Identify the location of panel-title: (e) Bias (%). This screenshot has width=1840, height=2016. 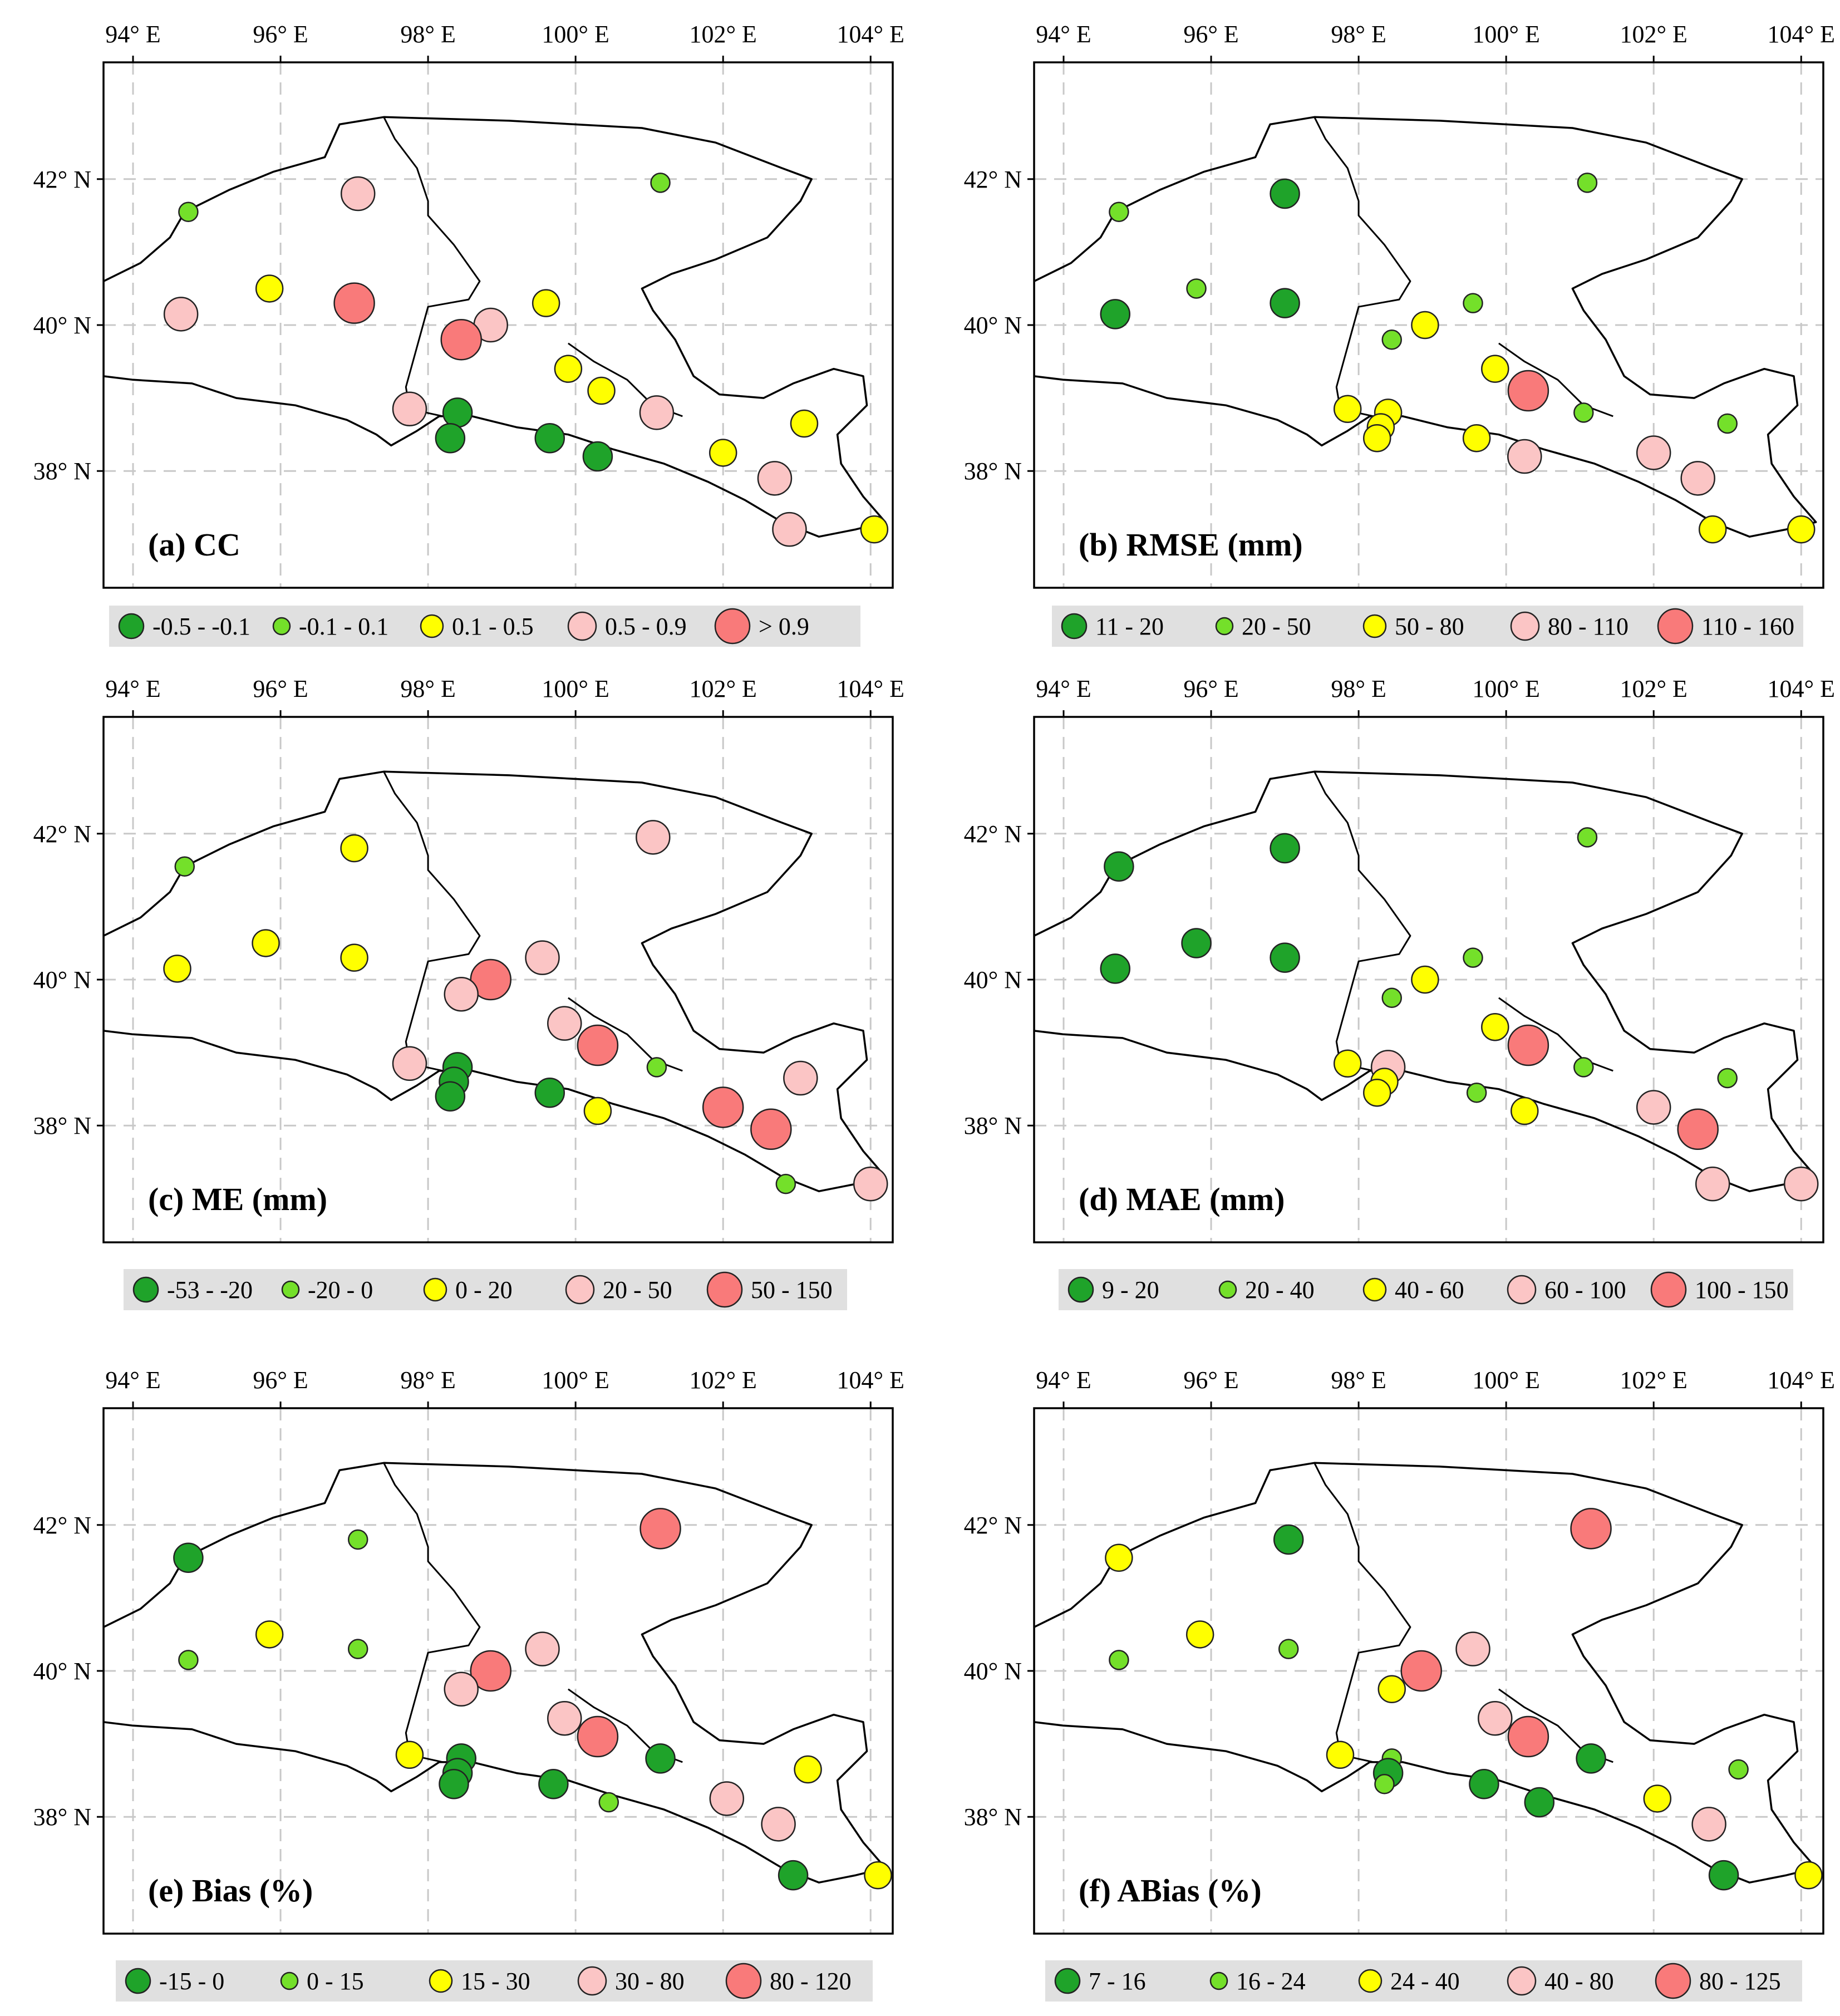
(230, 1890).